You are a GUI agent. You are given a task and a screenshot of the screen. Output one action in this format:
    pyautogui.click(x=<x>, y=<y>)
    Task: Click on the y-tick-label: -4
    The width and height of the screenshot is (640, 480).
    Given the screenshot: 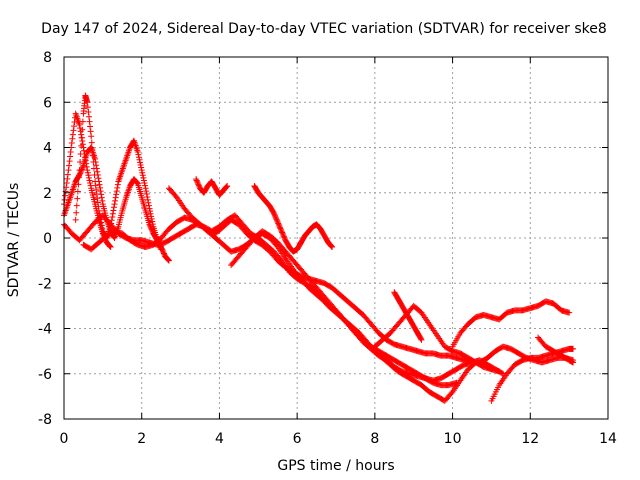 What is the action you would take?
    pyautogui.click(x=45, y=330)
    